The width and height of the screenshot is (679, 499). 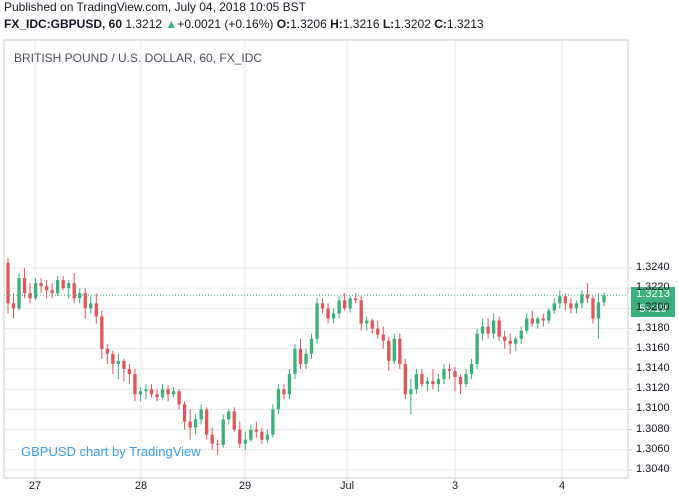 I want to click on y-tick-label: 1.3040, so click(x=653, y=469).